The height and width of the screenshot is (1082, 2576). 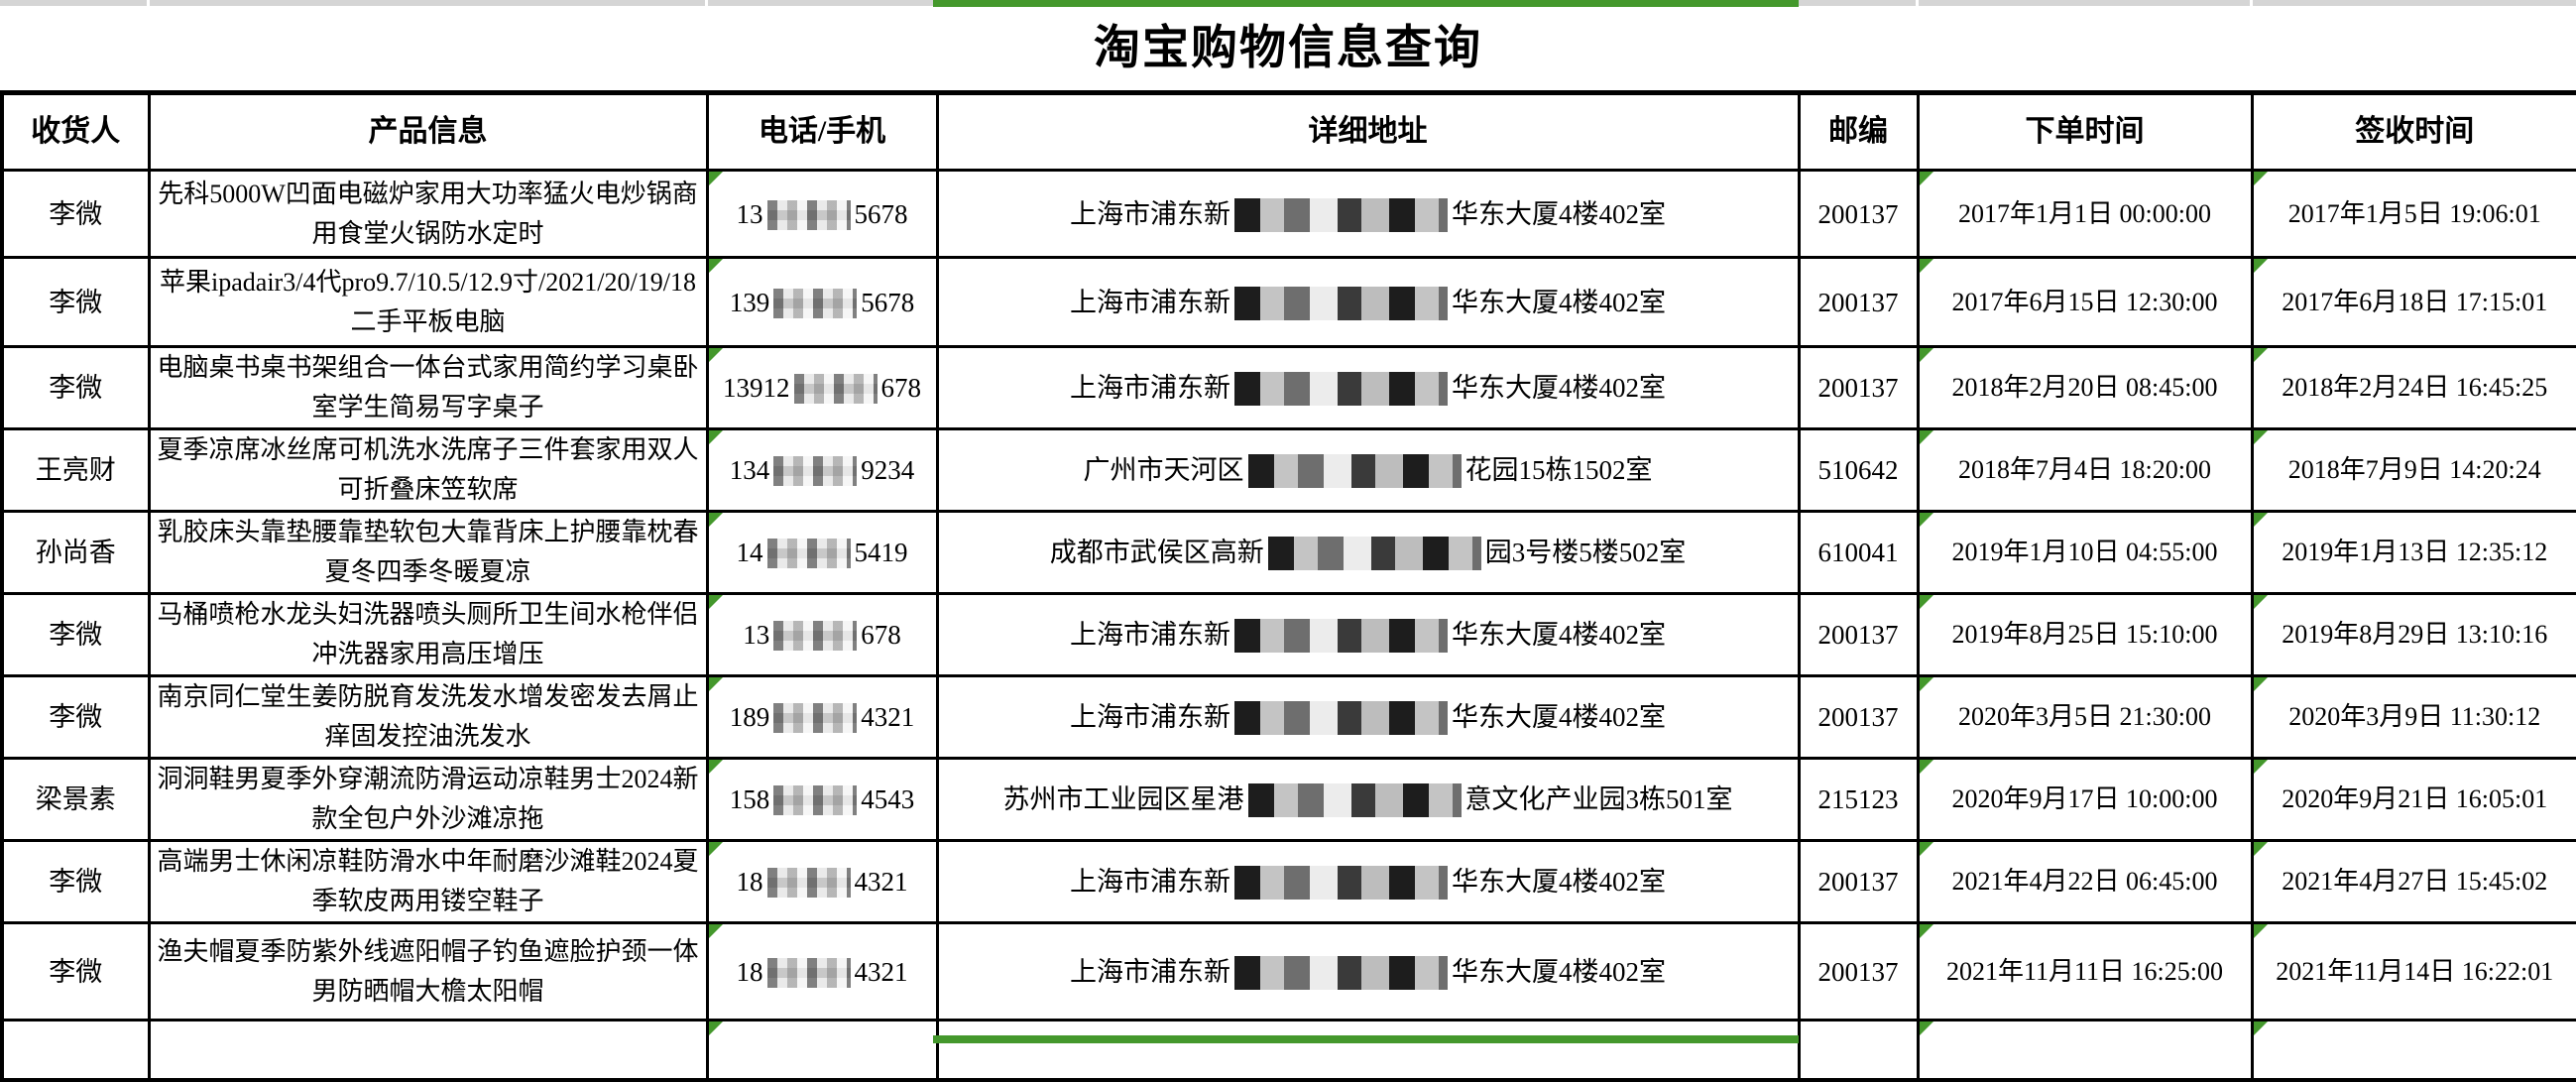 I want to click on cell-product: 马桶喷枪水龙头妇洗器喷头厕所卫生间水枪伴侣冲洗器家用高压增压, so click(x=428, y=634).